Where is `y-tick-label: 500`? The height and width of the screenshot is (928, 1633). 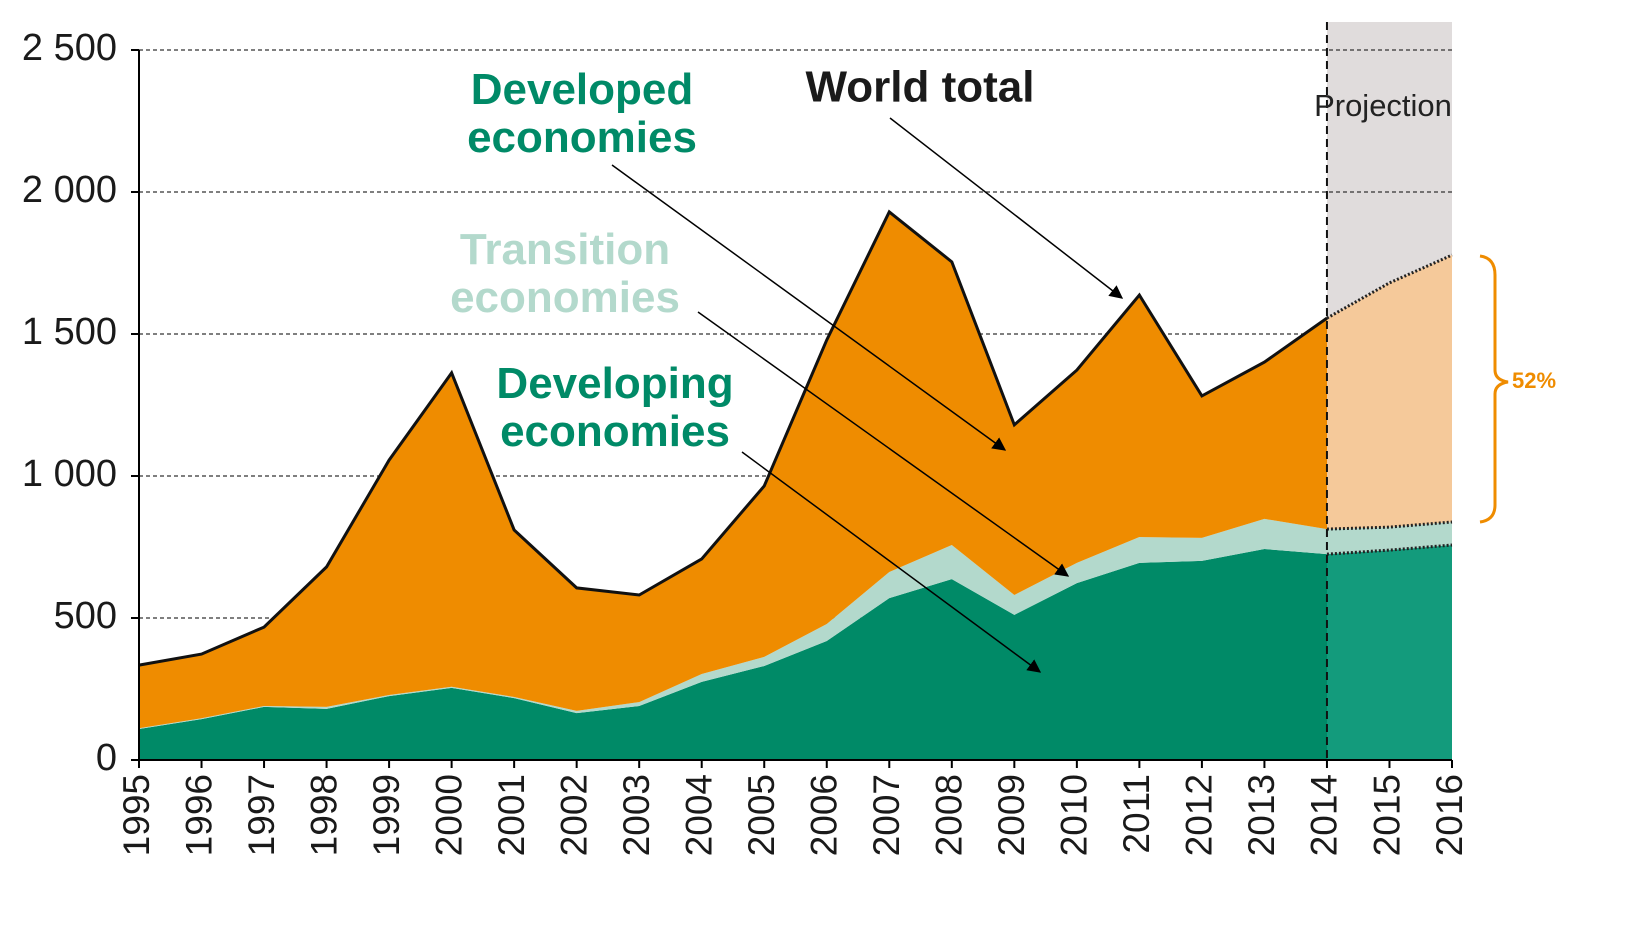
y-tick-label: 500 is located at coordinates (85, 616).